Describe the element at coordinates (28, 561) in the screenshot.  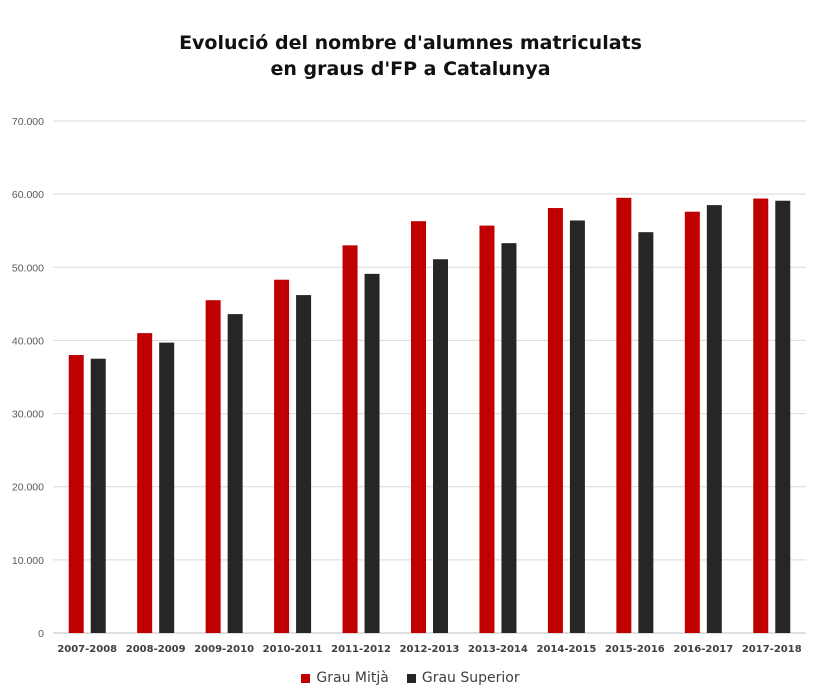
I see `y-tick-label: 10.000` at that location.